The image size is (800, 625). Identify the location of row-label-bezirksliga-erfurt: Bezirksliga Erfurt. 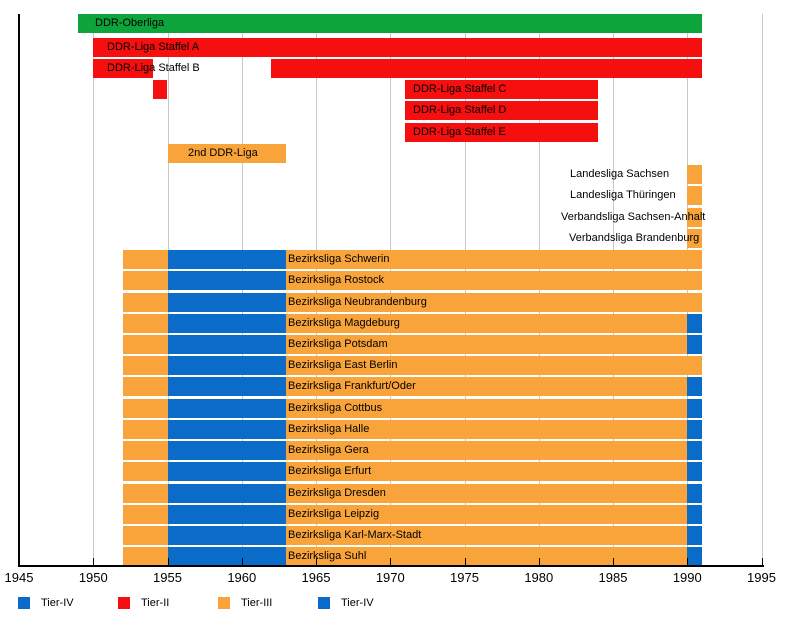
(330, 471).